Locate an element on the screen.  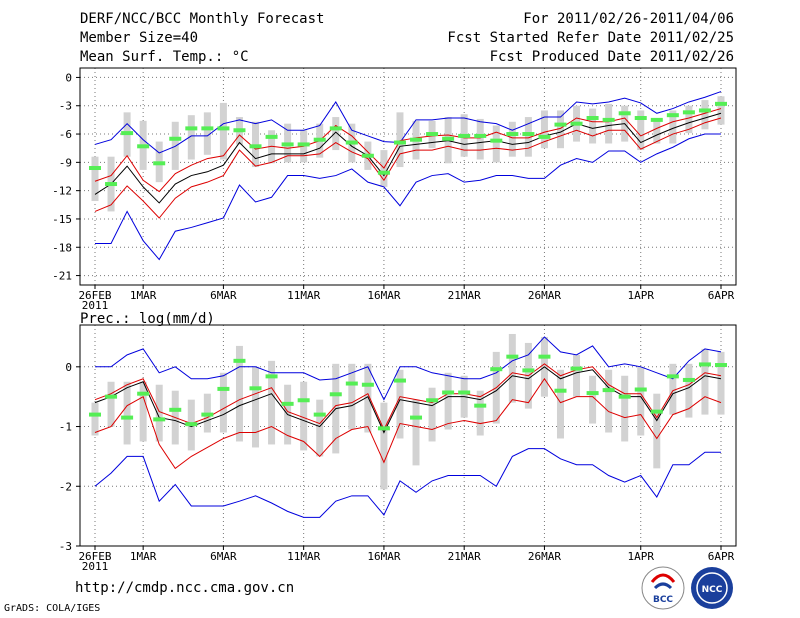
x-tick-label: 6MAR is located at coordinates (223, 295).